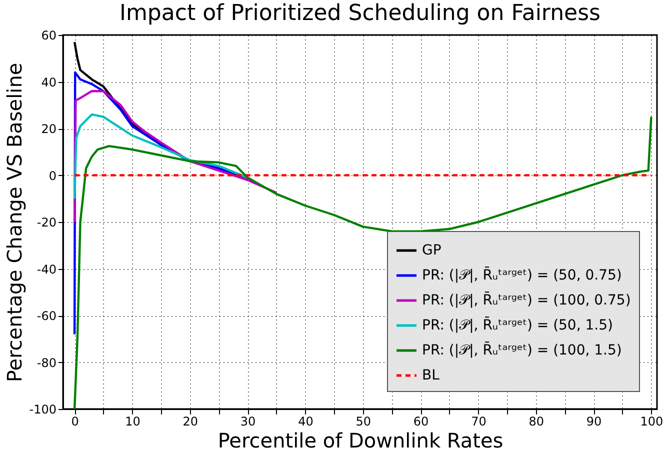  What do you see at coordinates (52, 175) in the screenshot?
I see `y-tick-label: 0` at bounding box center [52, 175].